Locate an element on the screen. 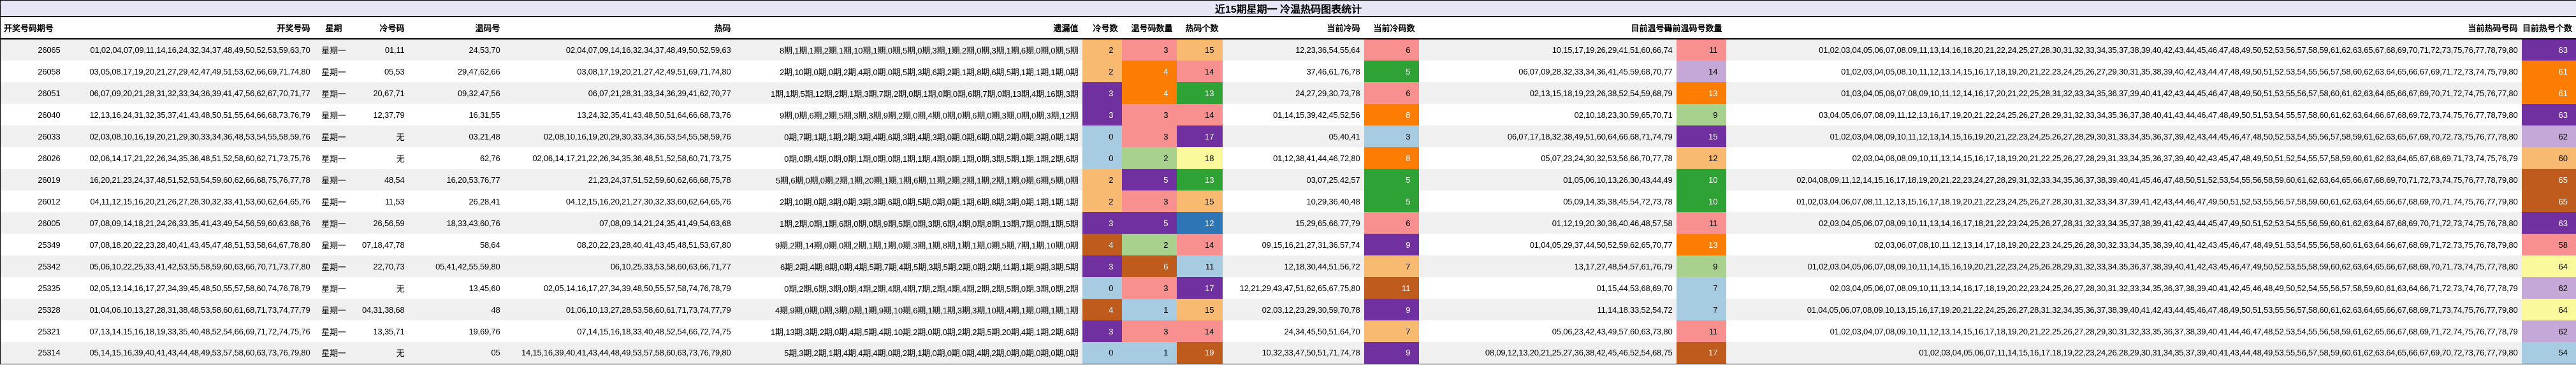  cell-warm: 58,64 is located at coordinates (489, 245).